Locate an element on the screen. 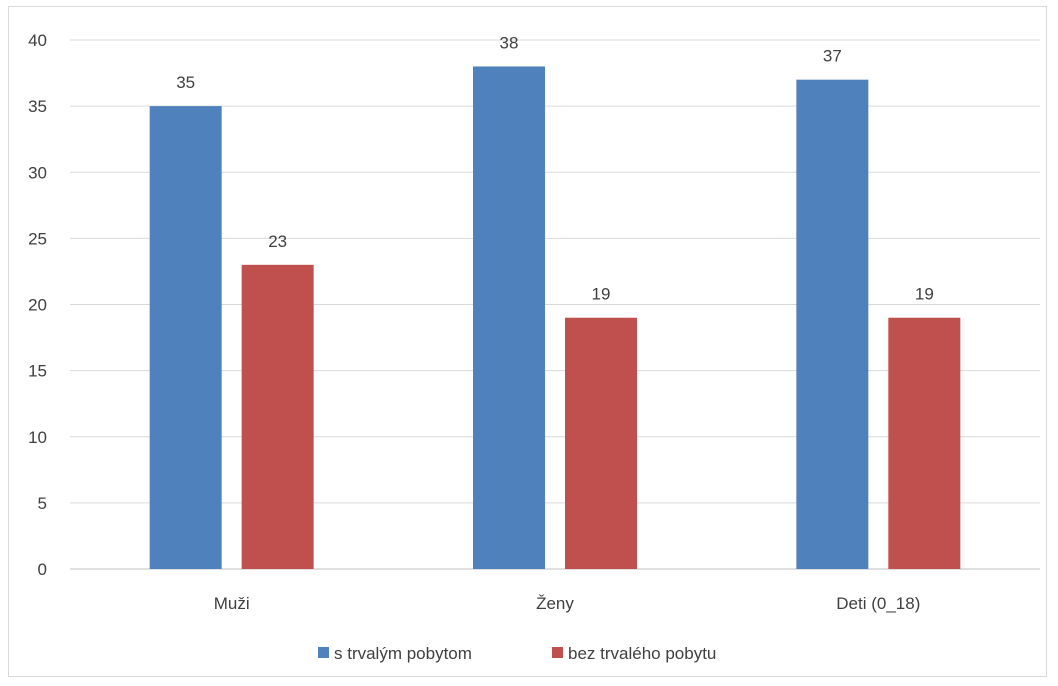 The width and height of the screenshot is (1058, 686). y-tick-label: 40 is located at coordinates (37, 40).